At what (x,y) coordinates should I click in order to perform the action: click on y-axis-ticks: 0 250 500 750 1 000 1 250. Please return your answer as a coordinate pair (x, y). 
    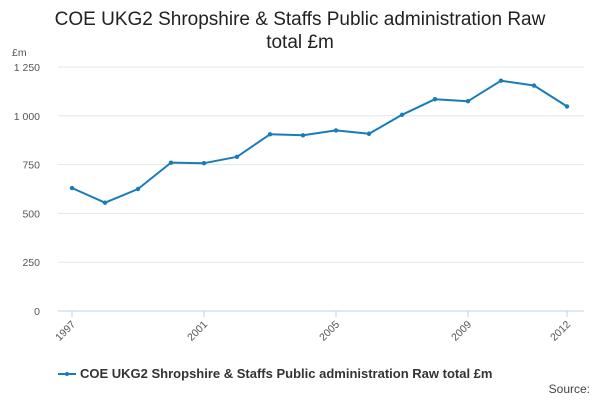
    Looking at the image, I should click on (27, 190).